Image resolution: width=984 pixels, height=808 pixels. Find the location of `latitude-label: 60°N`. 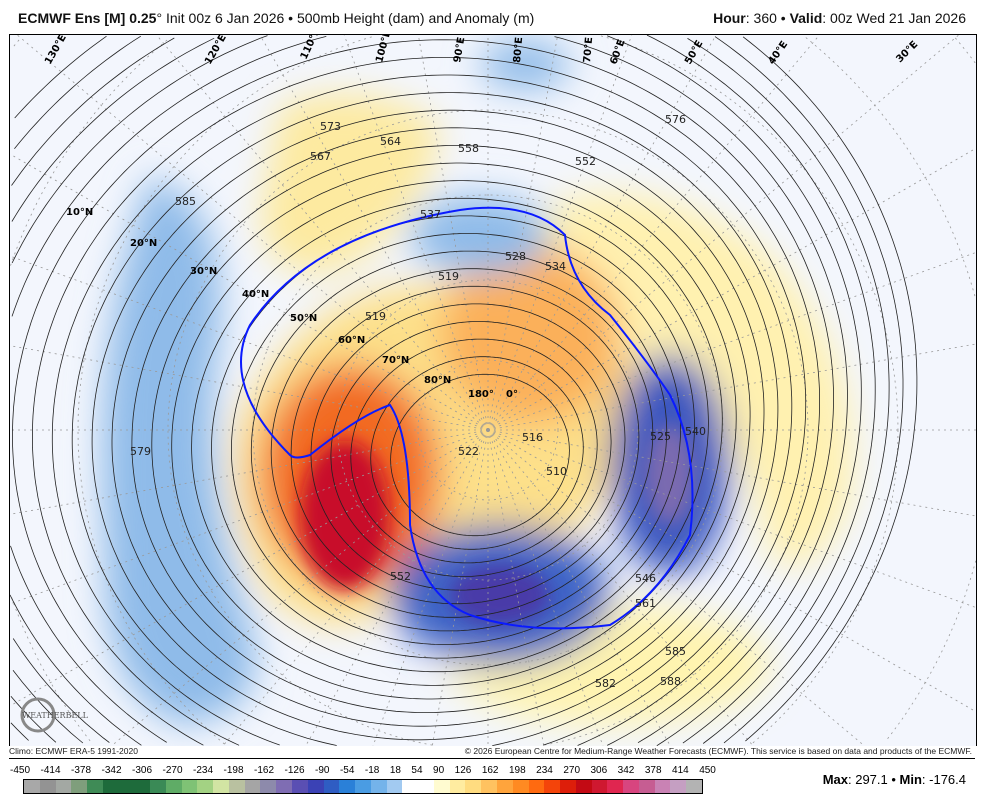

latitude-label: 60°N is located at coordinates (351, 340).